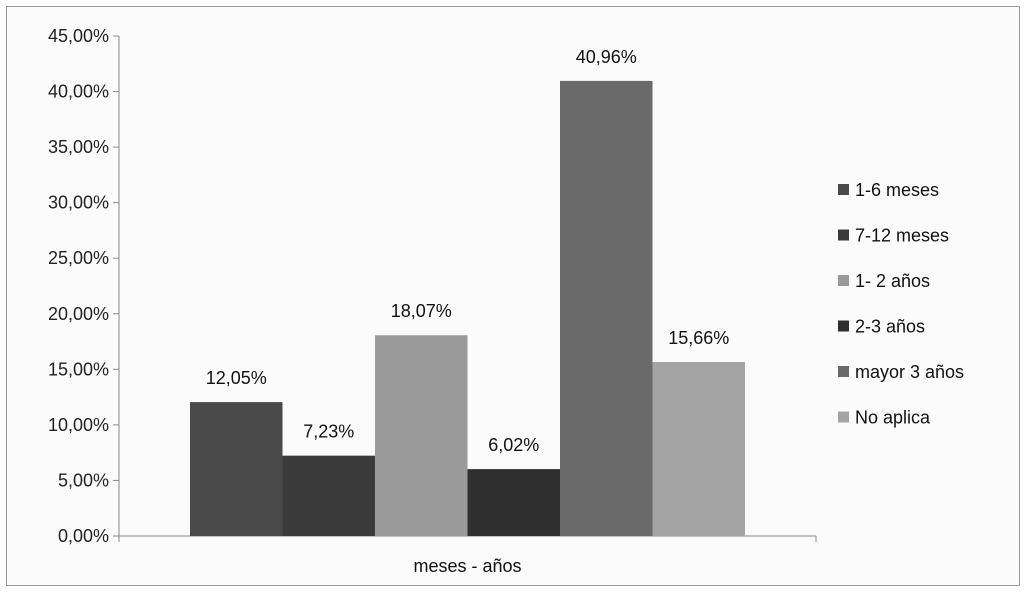 The image size is (1027, 592). What do you see at coordinates (606, 57) in the screenshot?
I see `data-label: 40,96%` at bounding box center [606, 57].